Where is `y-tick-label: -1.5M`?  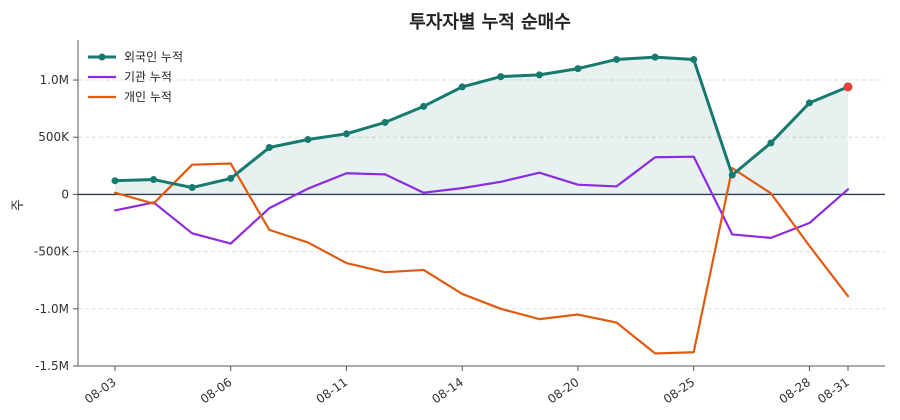
y-tick-label: -1.5M is located at coordinates (52, 366).